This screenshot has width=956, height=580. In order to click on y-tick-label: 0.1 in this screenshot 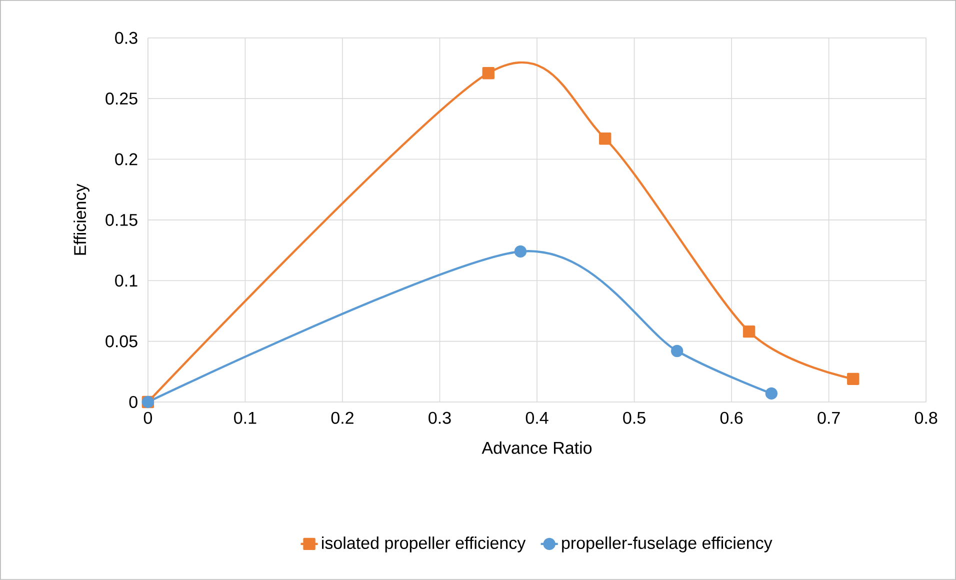, I will do `click(126, 280)`.